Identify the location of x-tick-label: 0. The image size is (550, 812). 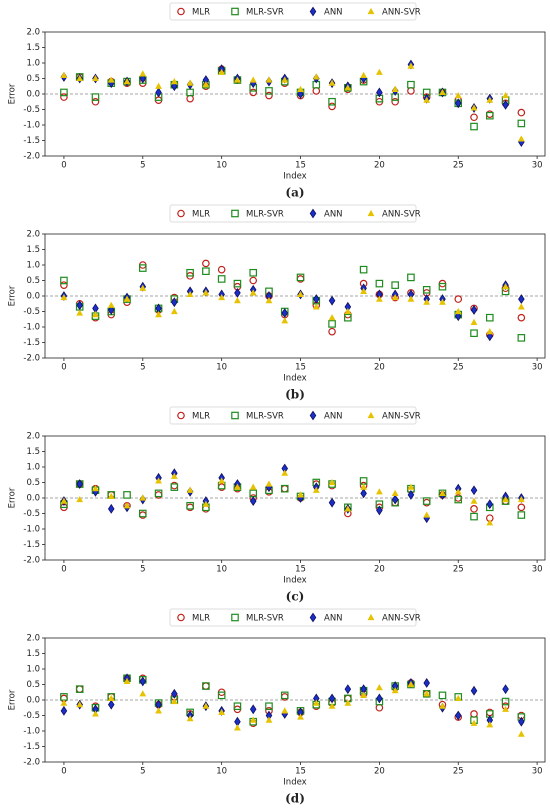
(63, 570).